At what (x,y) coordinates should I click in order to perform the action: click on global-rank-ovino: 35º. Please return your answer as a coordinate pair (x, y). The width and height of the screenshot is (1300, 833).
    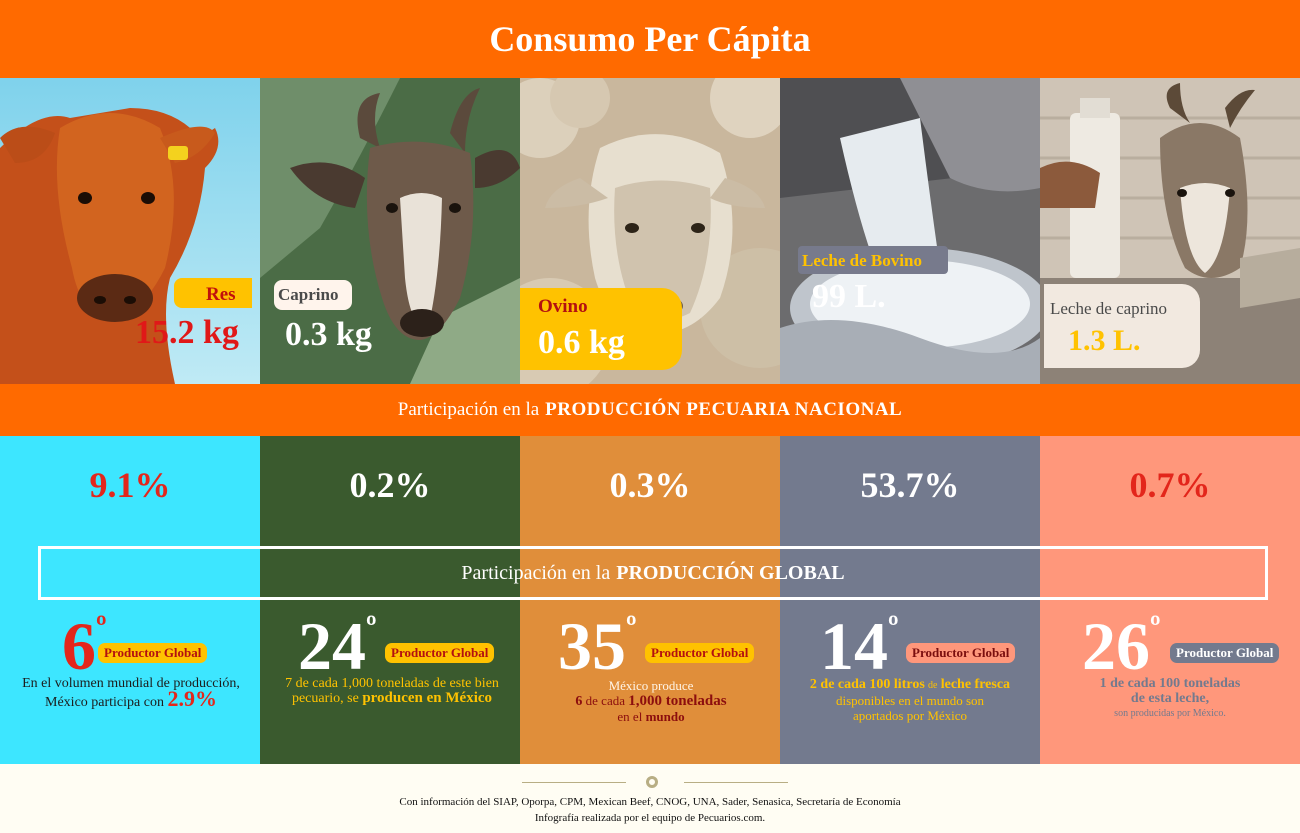
    Looking at the image, I should click on (597, 644).